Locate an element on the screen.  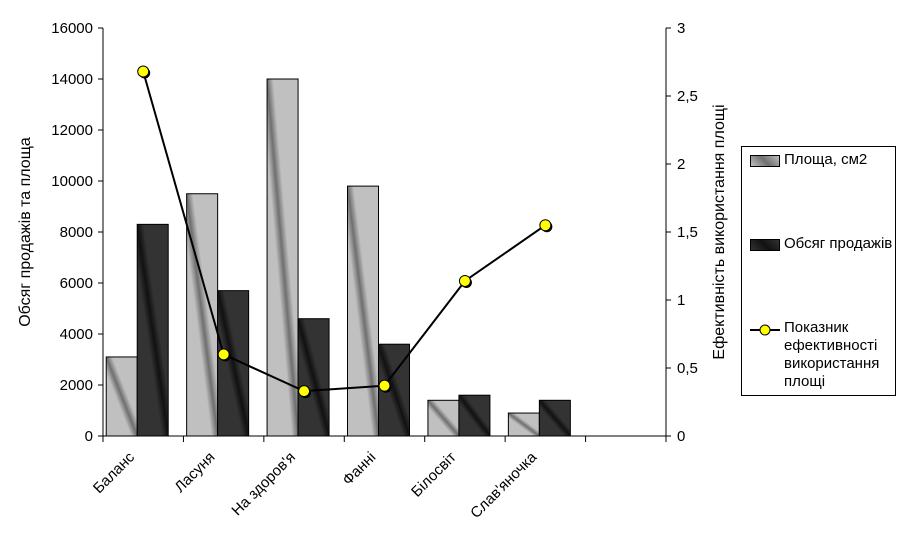
right-tick-label: 3 is located at coordinates (681, 28).